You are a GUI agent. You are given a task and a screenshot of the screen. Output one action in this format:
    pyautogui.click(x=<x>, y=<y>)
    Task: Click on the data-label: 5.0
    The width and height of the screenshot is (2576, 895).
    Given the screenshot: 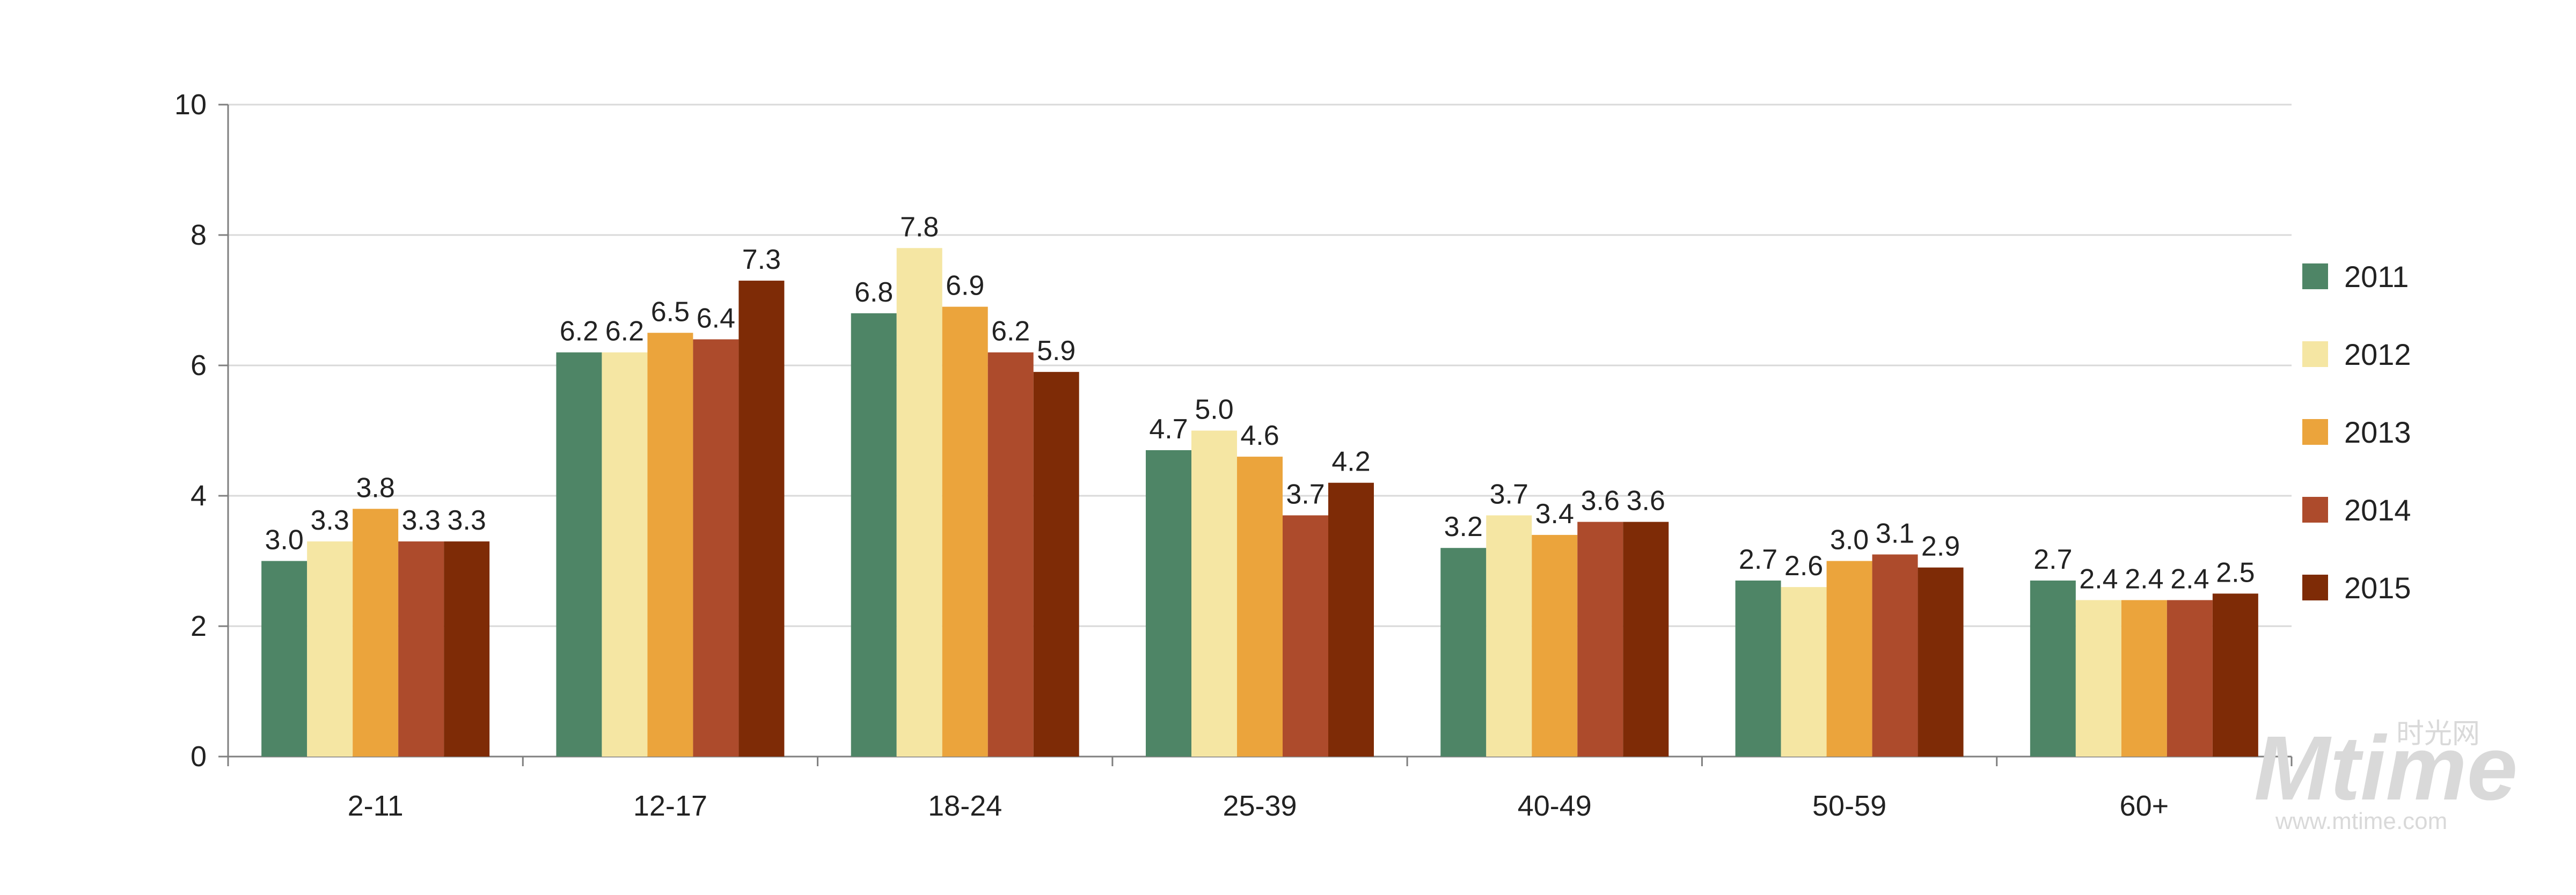 What is the action you would take?
    pyautogui.click(x=1214, y=410)
    